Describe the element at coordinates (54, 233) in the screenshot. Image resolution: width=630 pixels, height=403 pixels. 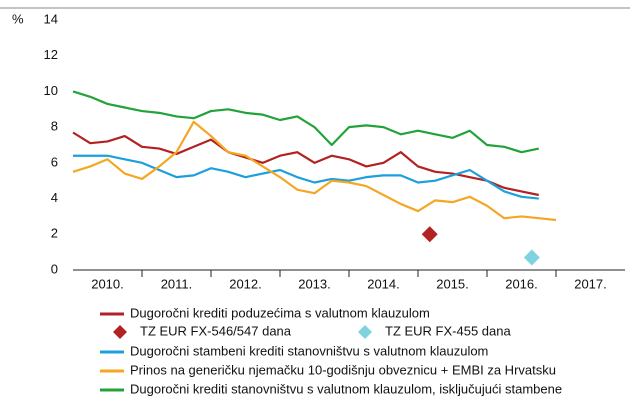
I see `y-tick-label: 2` at that location.